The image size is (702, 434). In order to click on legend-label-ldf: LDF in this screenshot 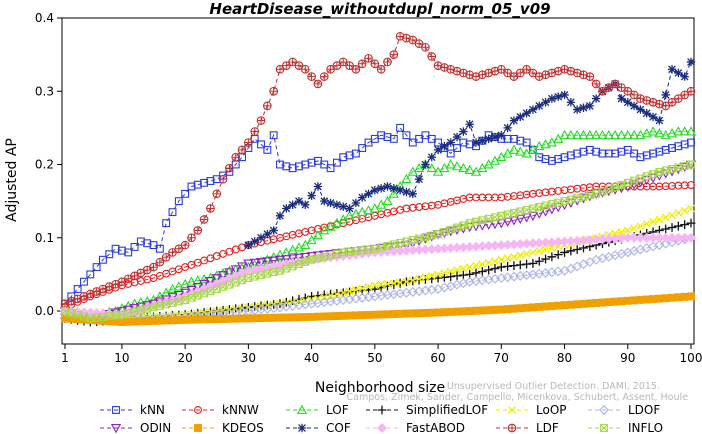, I will do `click(547, 427)`.